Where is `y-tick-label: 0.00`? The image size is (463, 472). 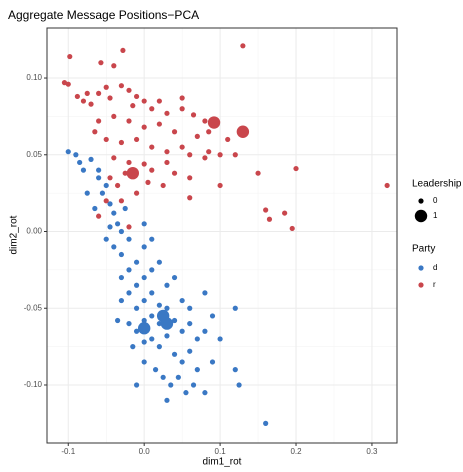
y-tick-label: 0.00 is located at coordinates (34, 231).